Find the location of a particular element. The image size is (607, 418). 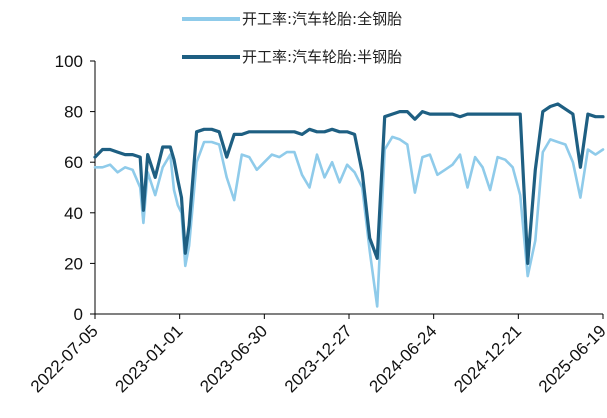

legend-item-semi-steel: 开工率:汽车轮胎:半钢胎 is located at coordinates (292, 56).